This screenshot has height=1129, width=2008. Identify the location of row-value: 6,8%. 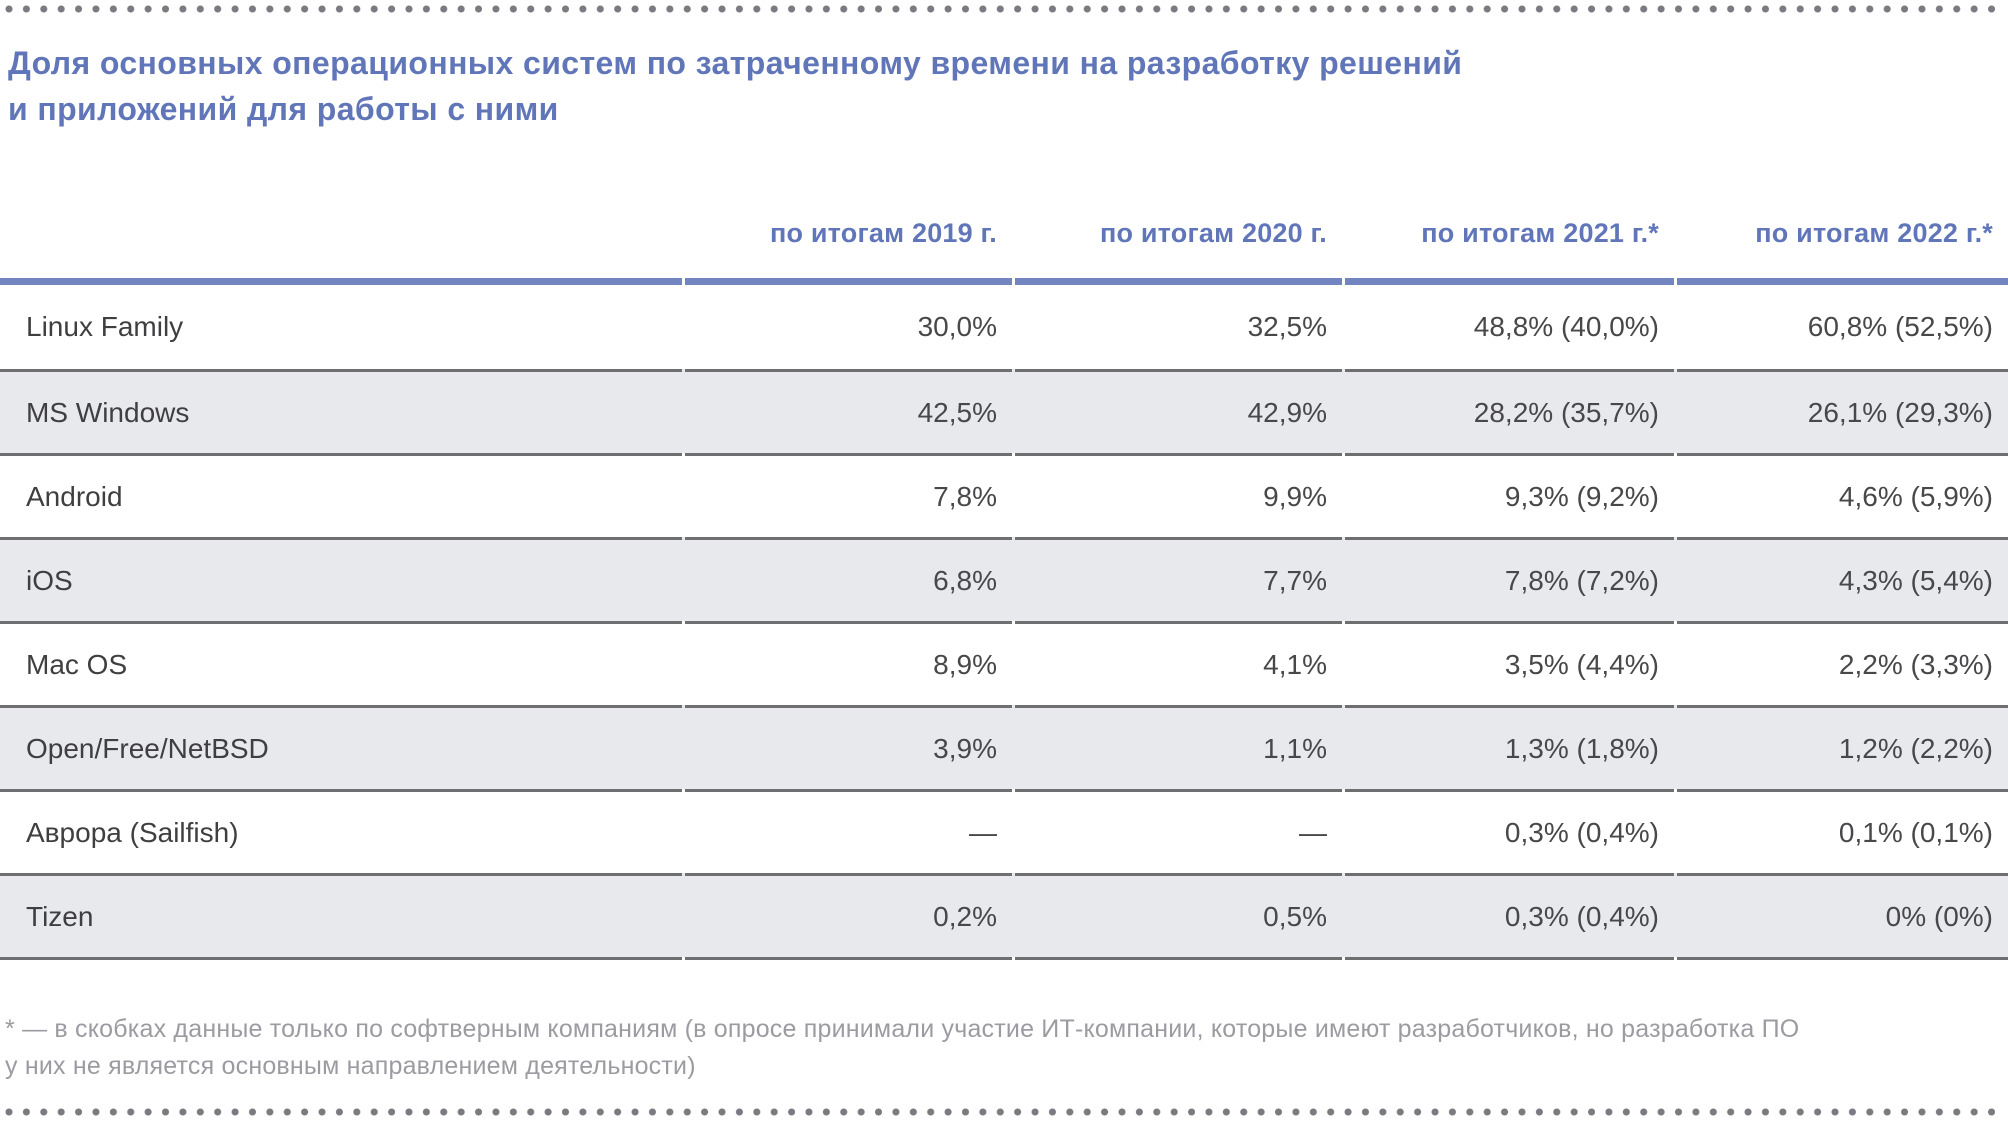
(848, 579).